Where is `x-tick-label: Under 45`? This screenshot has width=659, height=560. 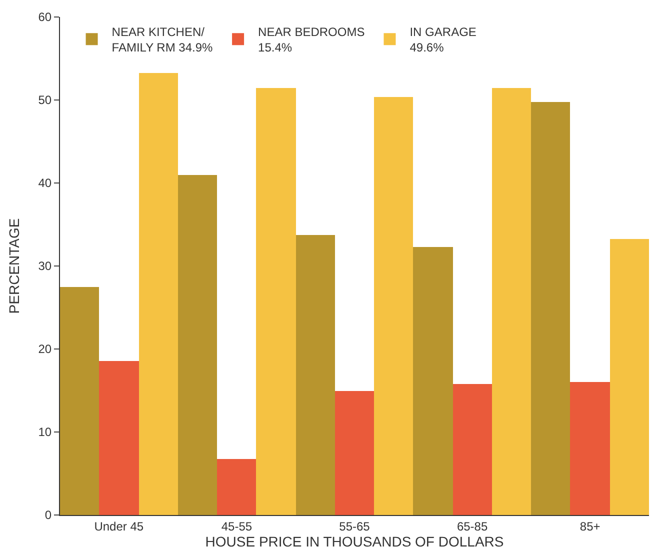
x-tick-label: Under 45 is located at coordinates (119, 526).